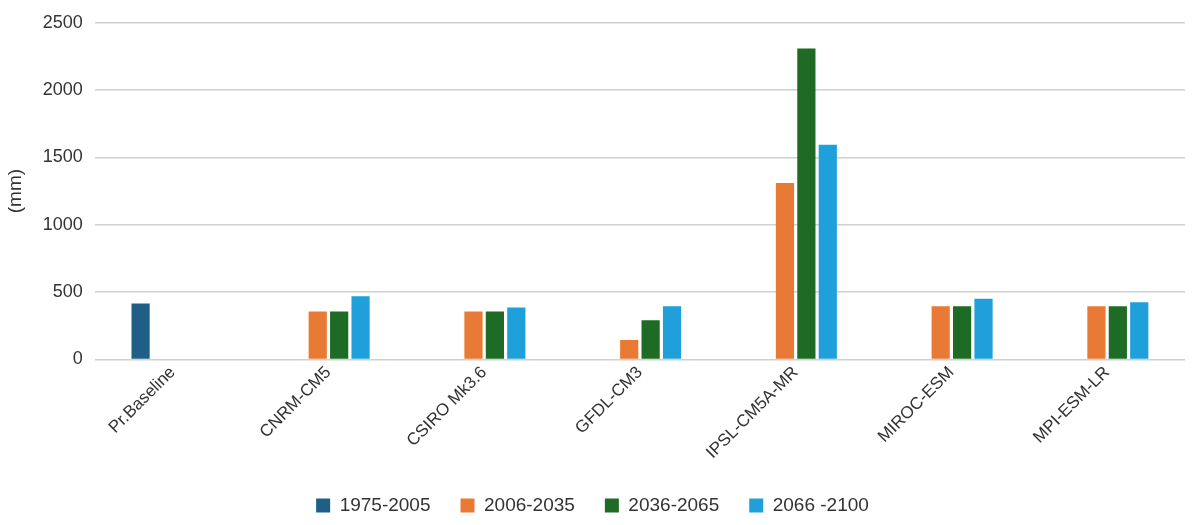  What do you see at coordinates (820, 504) in the screenshot?
I see `legend-label: 2066 -2100` at bounding box center [820, 504].